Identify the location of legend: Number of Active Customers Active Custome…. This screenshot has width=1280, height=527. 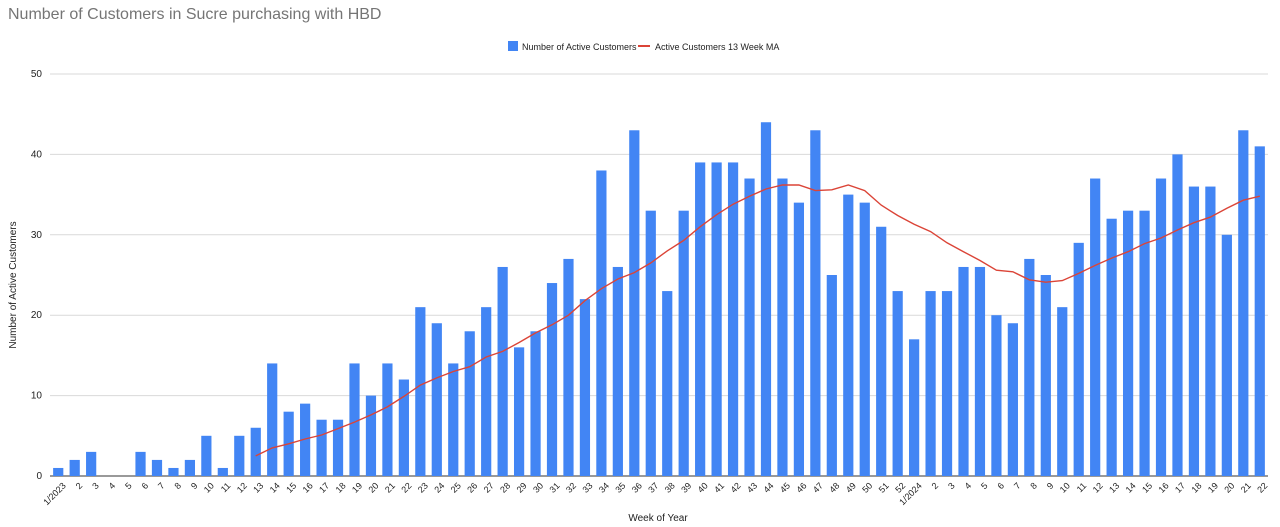
(643, 46).